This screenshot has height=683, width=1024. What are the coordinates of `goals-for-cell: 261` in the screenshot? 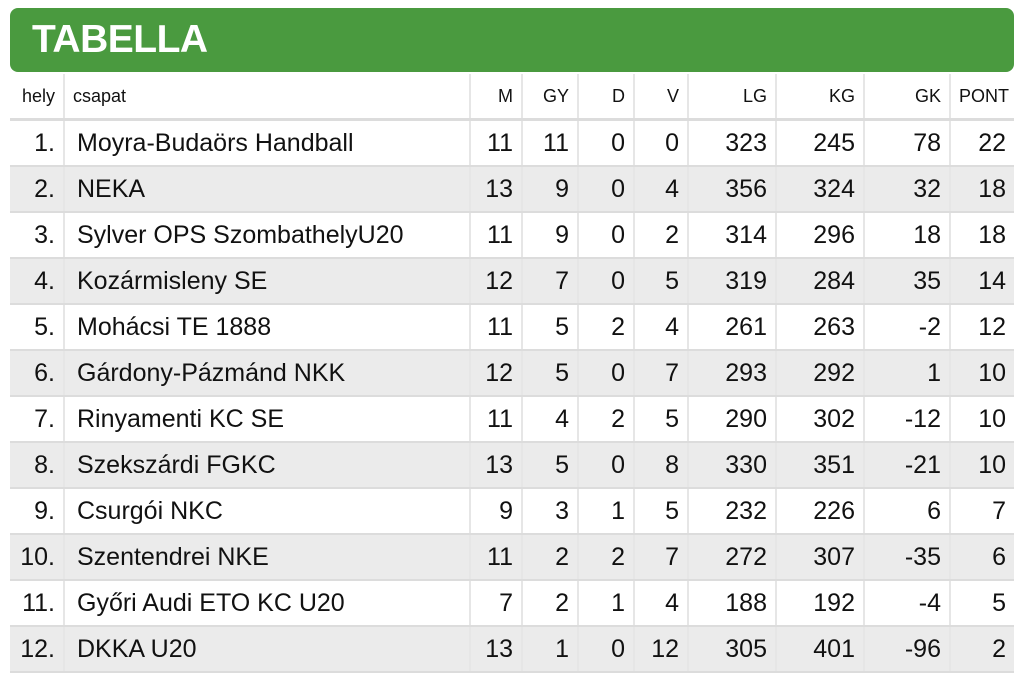 It's located at (731, 327).